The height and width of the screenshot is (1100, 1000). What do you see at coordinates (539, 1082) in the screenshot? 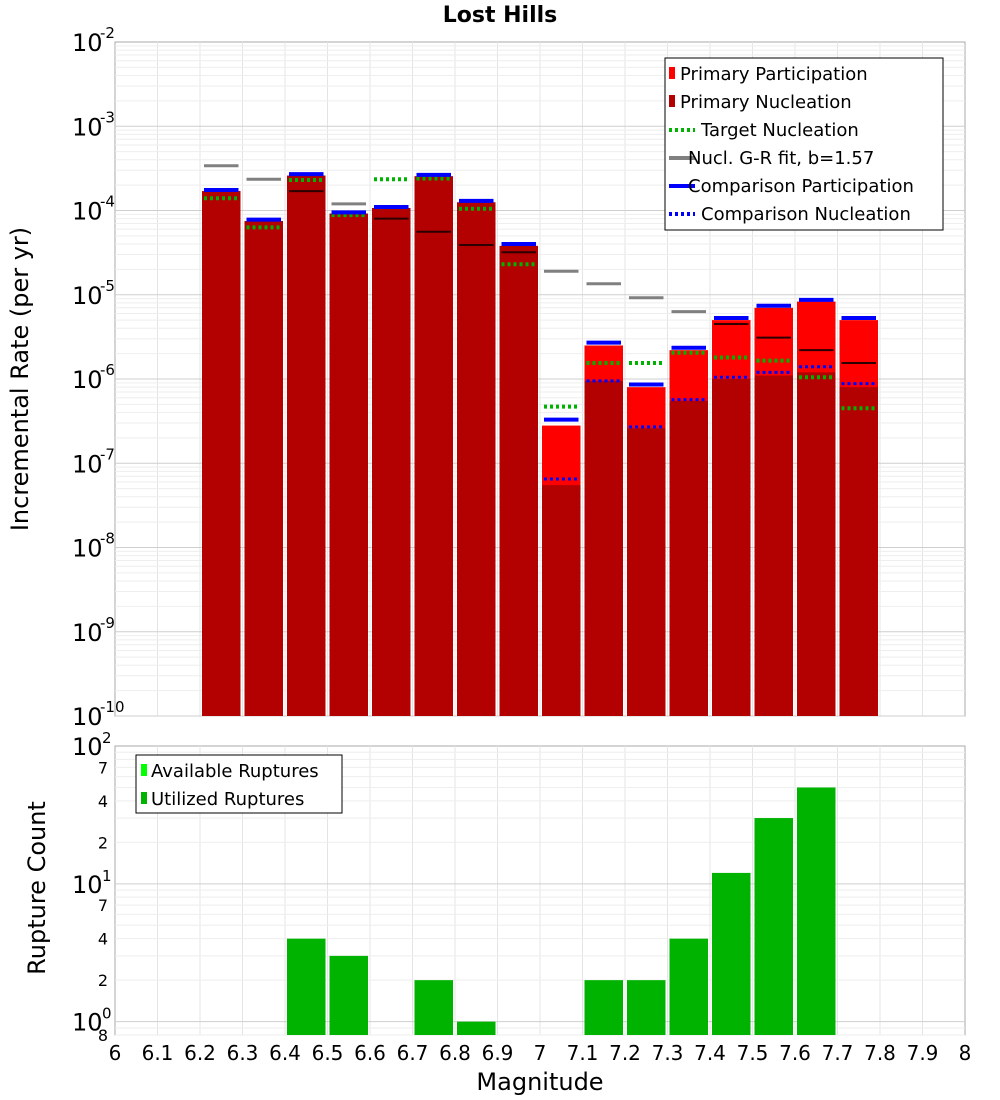
I see `magnitude-axis-label: Magnitude` at bounding box center [539, 1082].